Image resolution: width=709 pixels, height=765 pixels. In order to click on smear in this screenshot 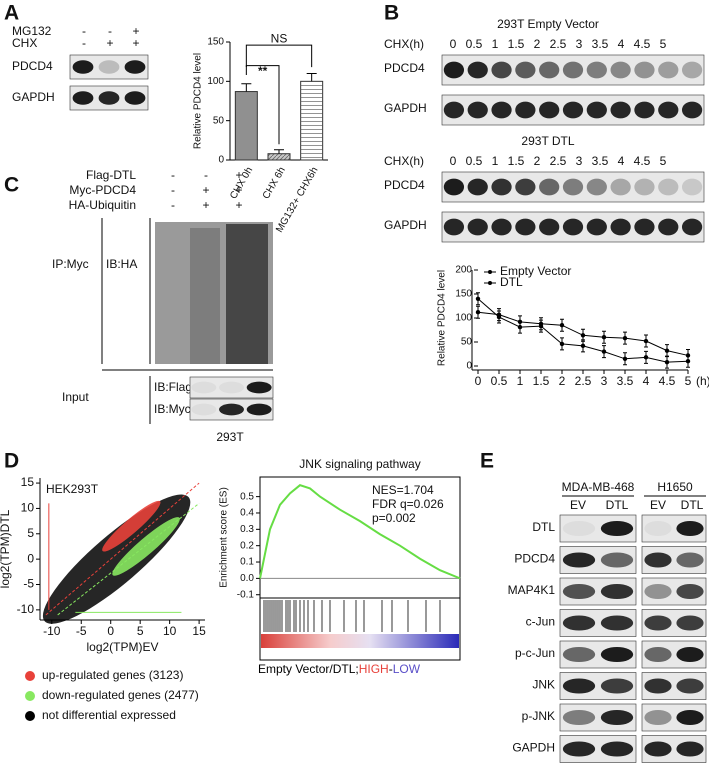, I will do `click(247, 294)`.